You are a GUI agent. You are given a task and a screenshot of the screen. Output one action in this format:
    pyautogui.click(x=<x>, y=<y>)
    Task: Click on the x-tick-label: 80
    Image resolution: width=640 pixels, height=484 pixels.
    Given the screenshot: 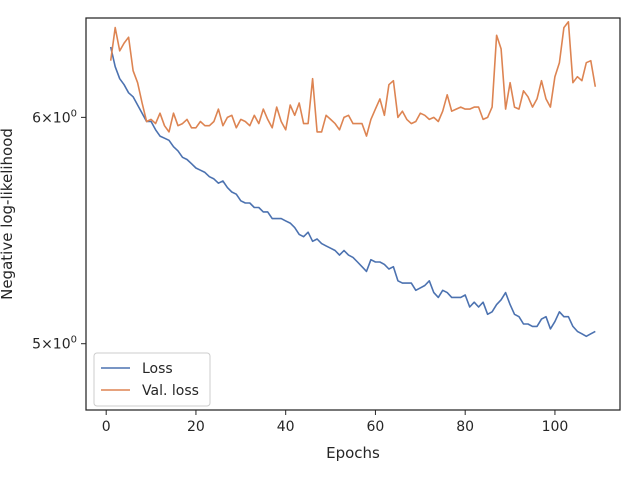 What is the action you would take?
    pyautogui.click(x=465, y=427)
    